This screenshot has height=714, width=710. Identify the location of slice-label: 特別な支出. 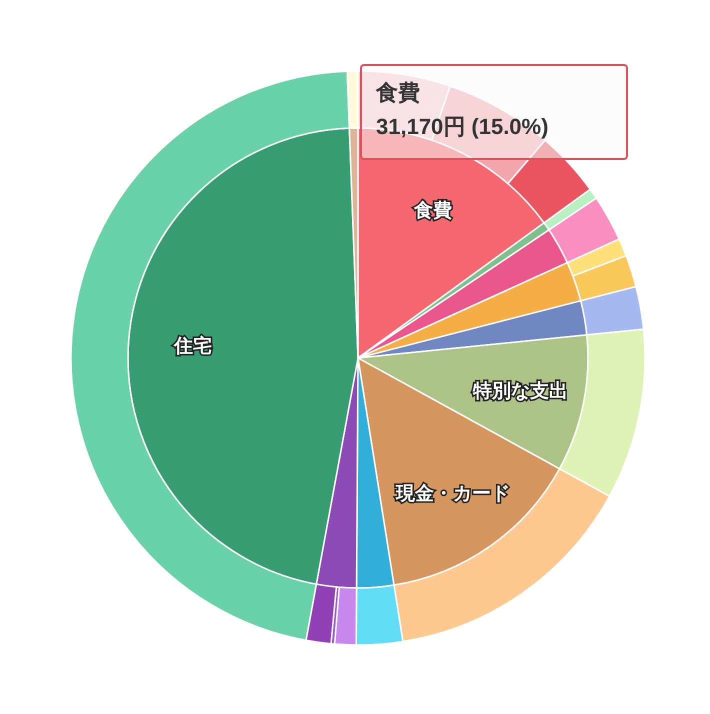
(520, 391).